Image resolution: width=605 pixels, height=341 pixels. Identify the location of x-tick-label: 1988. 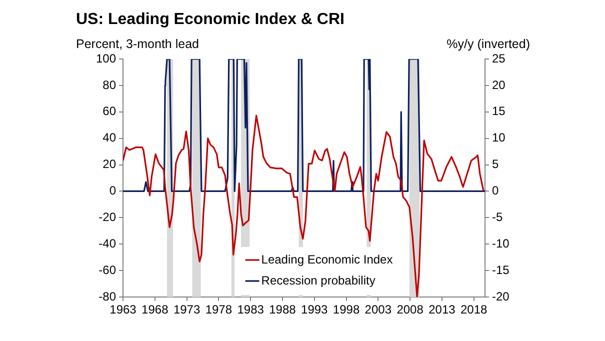
(282, 309).